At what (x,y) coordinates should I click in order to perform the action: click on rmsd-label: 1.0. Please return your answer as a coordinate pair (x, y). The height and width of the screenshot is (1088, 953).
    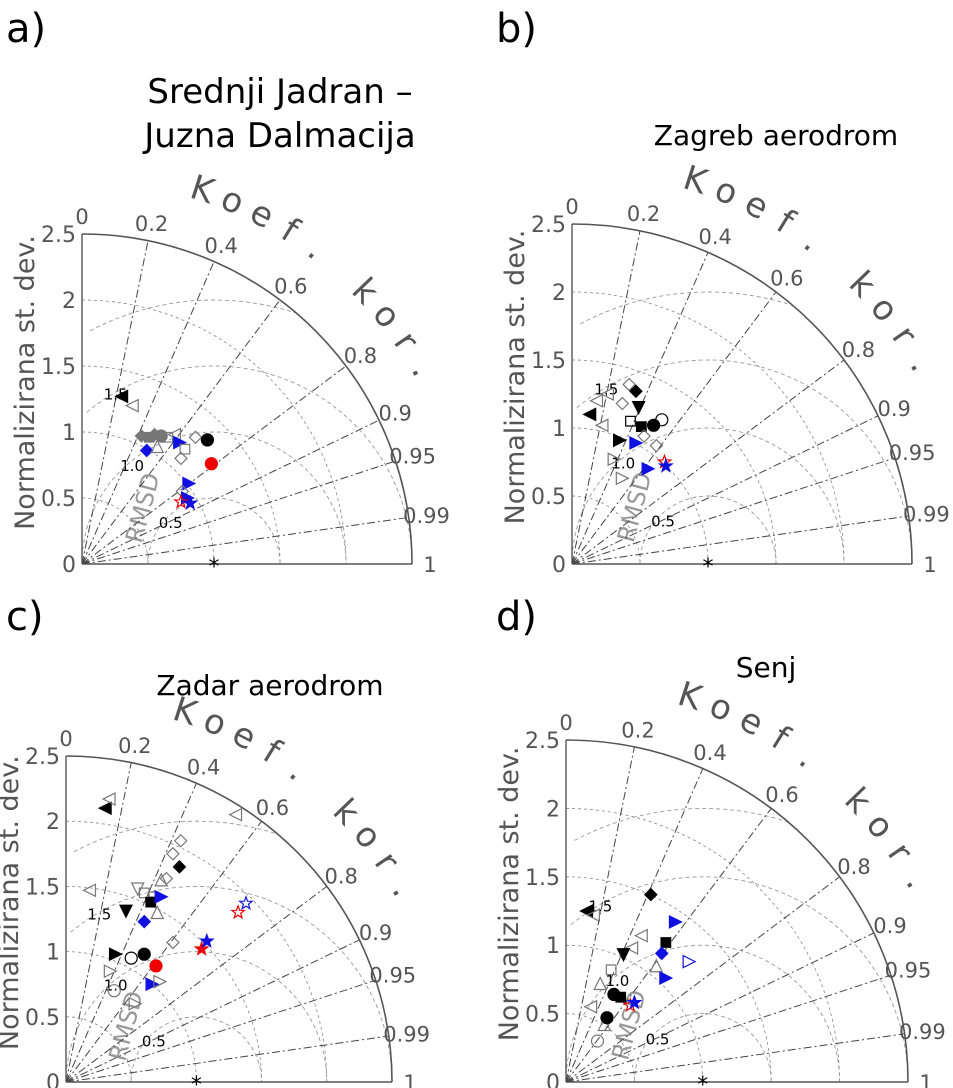
    Looking at the image, I should click on (618, 981).